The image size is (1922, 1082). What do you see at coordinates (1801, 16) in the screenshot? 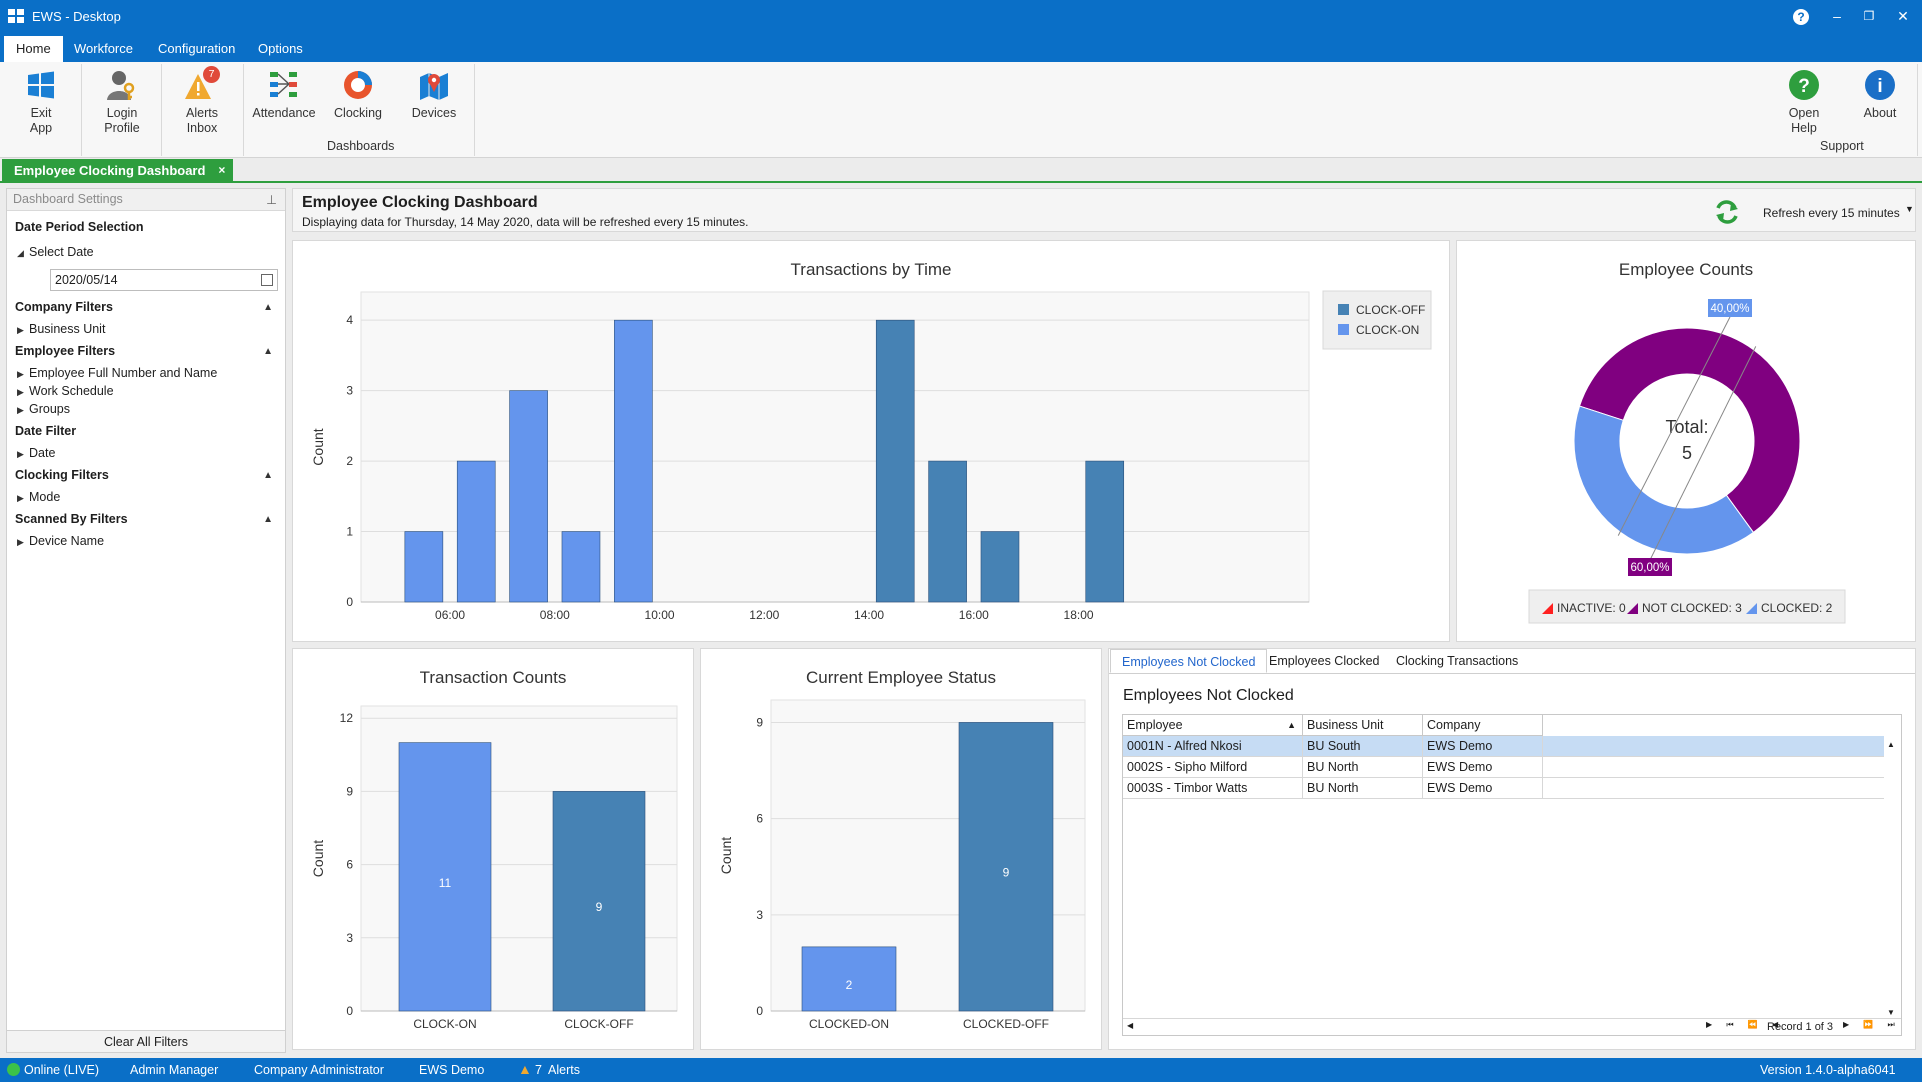
I see `help-icon: ?` at bounding box center [1801, 16].